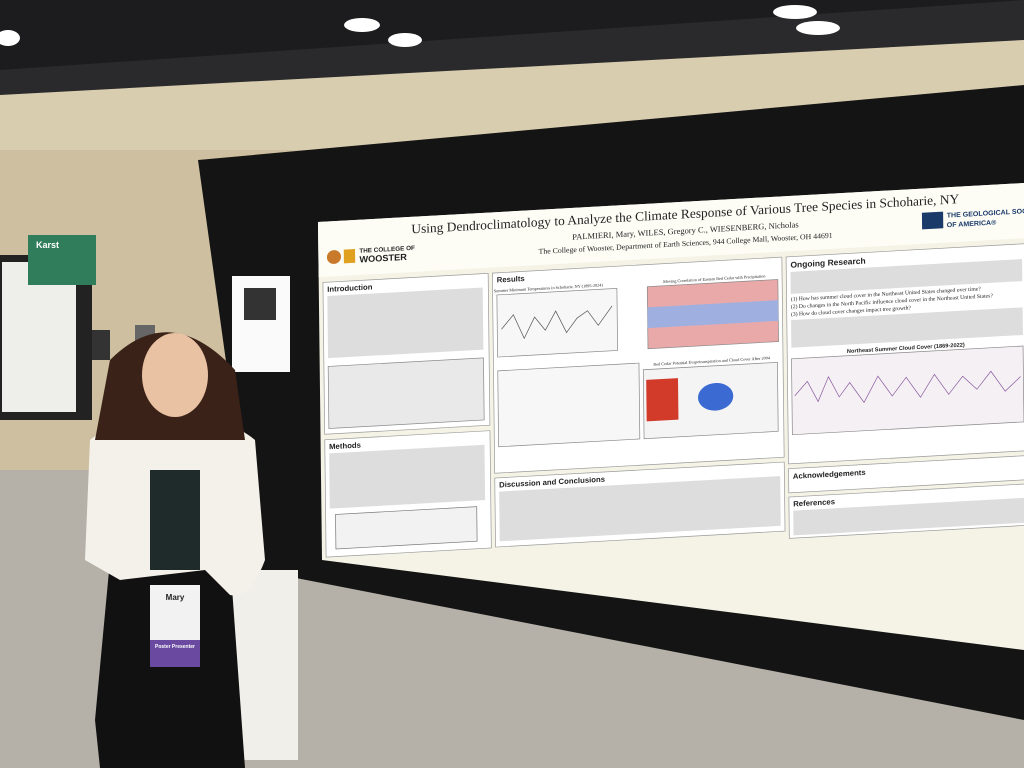 This screenshot has height=768, width=1024. What do you see at coordinates (932, 220) in the screenshot?
I see `gsa-mark` at bounding box center [932, 220].